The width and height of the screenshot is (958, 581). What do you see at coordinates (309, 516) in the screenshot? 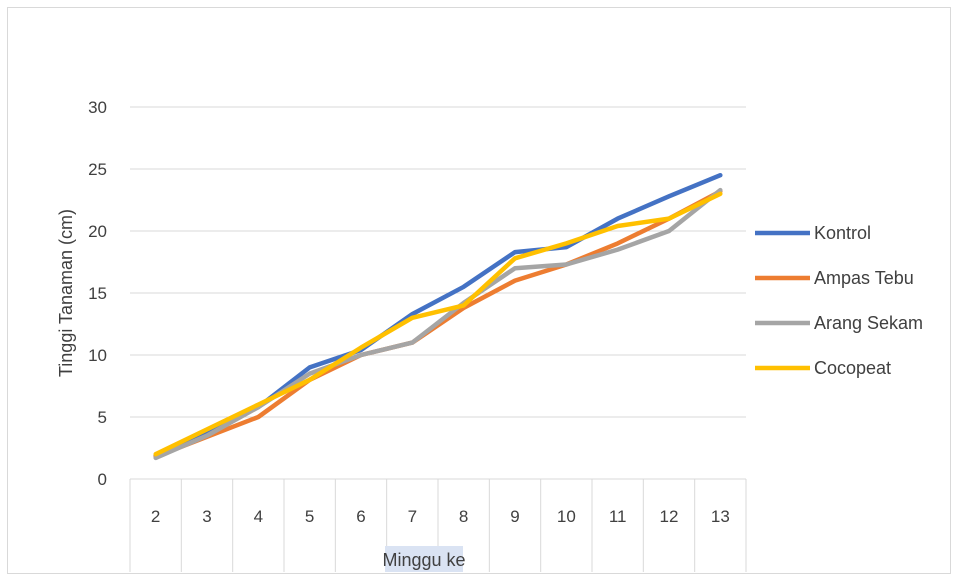
I see `x-tick-label: 5` at bounding box center [309, 516].